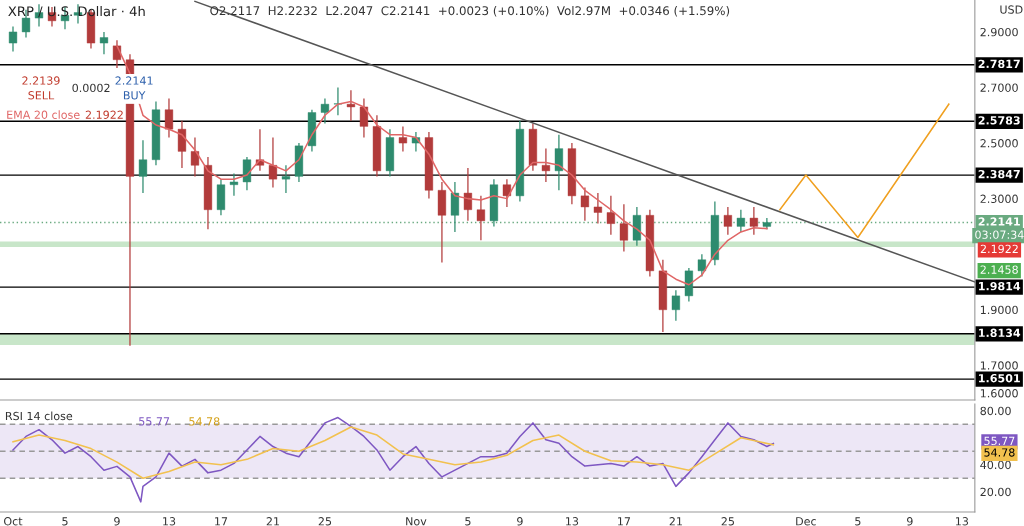  What do you see at coordinates (995, 465) in the screenshot?
I see `y-tick-label: 40.00` at bounding box center [995, 465].